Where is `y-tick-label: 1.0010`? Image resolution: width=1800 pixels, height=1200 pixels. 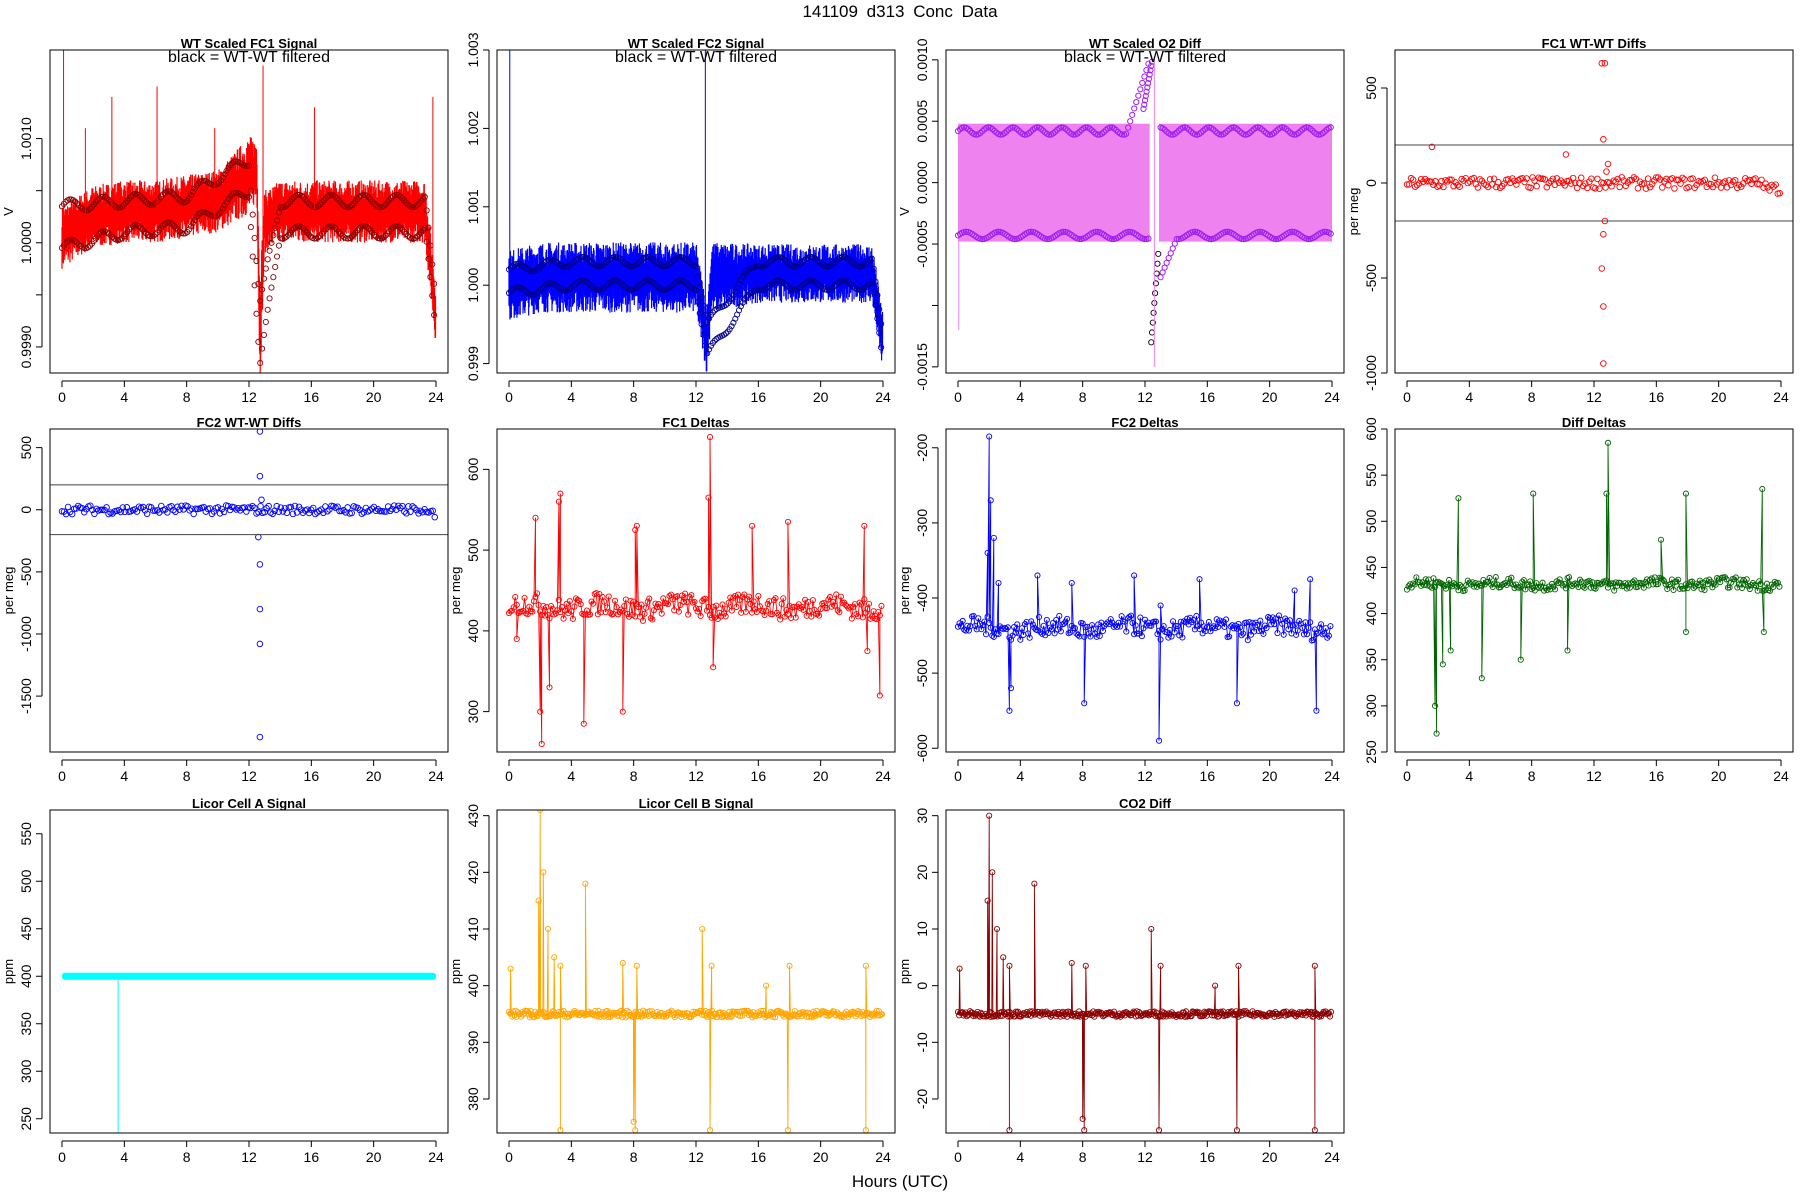 y-tick-label: 1.0010 is located at coordinates (26, 138).